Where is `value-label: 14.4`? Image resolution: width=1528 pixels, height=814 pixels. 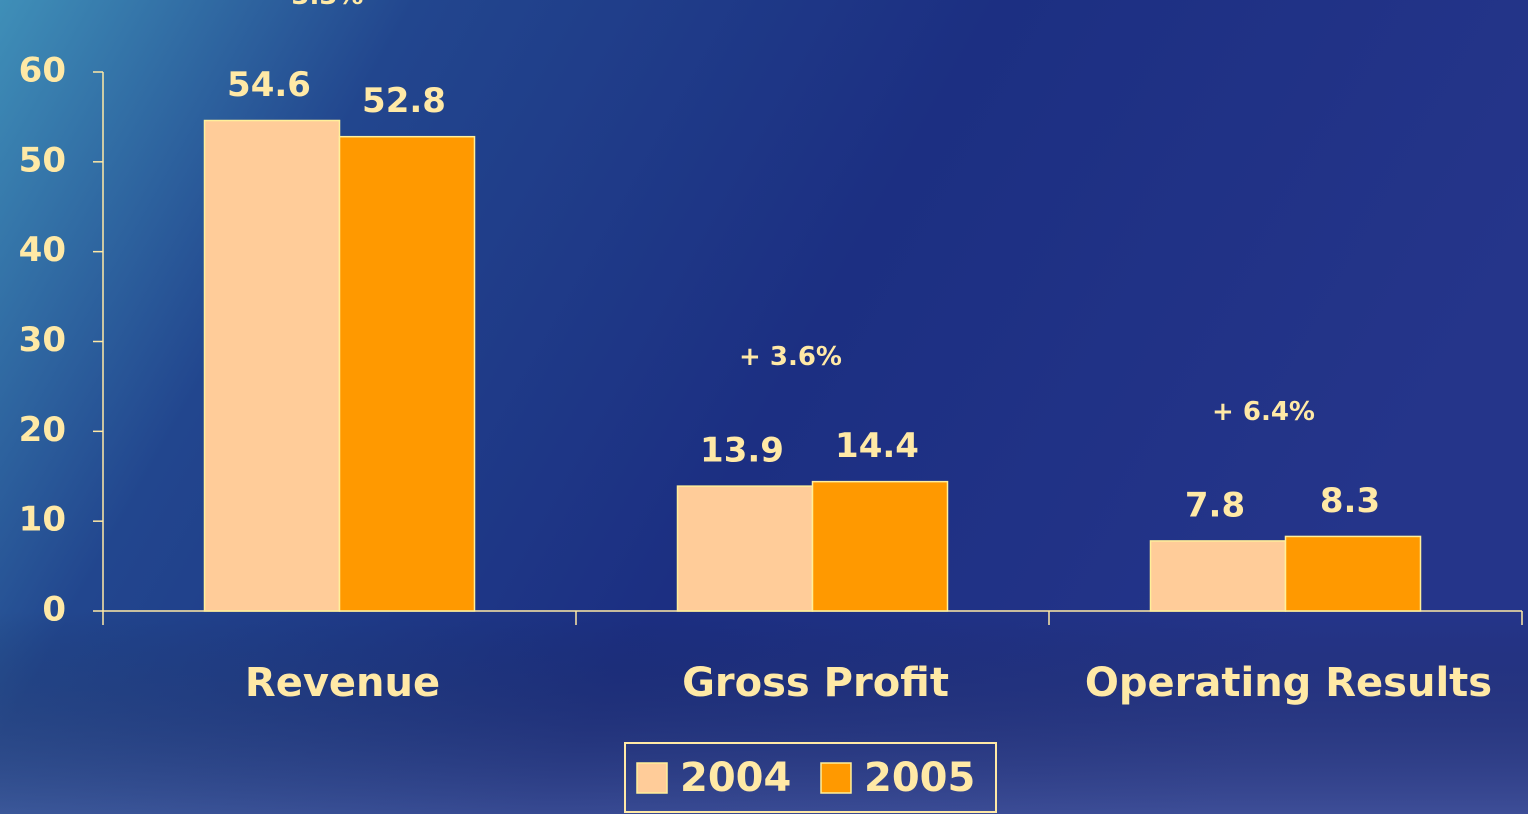 value-label: 14.4 is located at coordinates (877, 446).